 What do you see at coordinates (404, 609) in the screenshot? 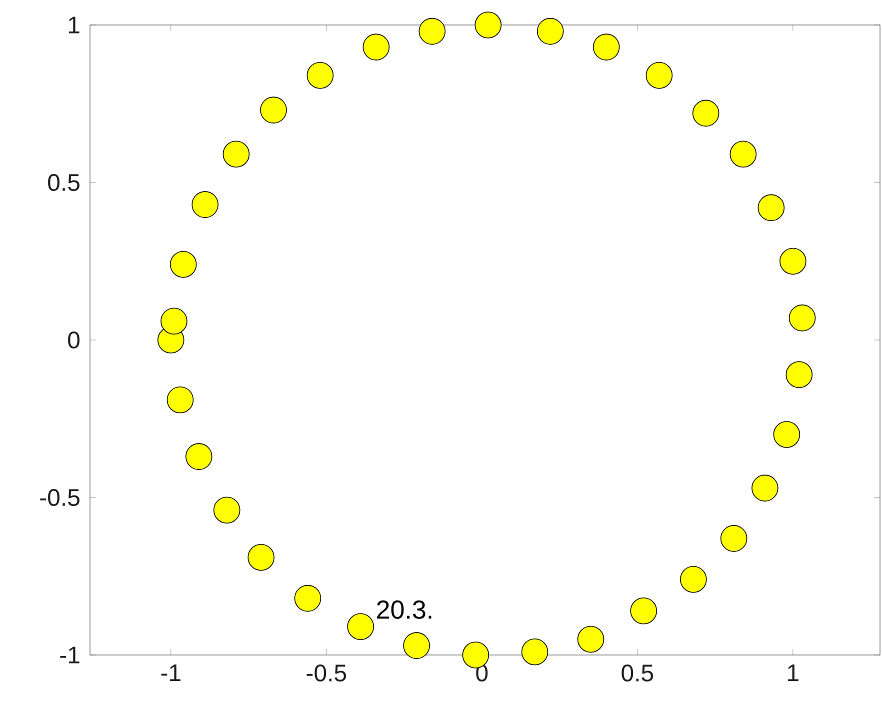
I see `annotation: 20.3.` at bounding box center [404, 609].